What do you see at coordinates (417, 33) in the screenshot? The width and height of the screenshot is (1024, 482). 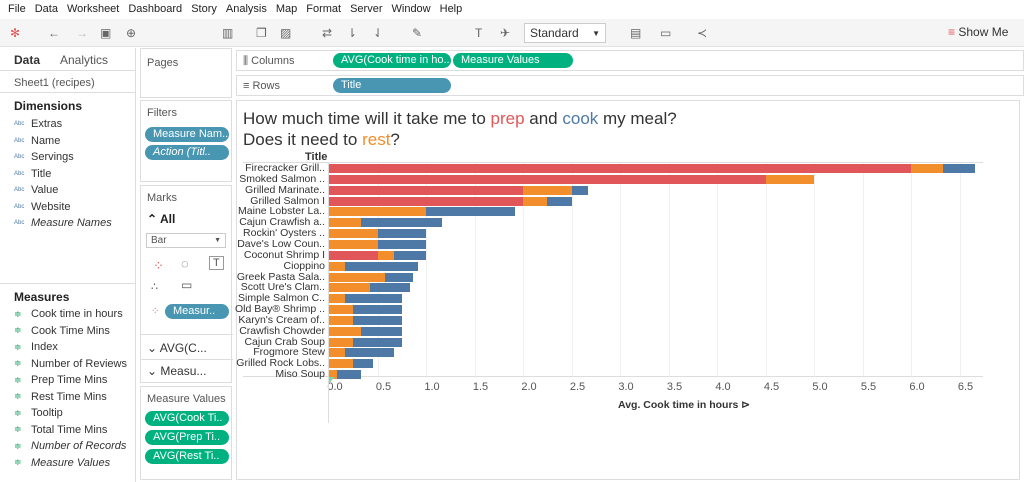 I see `highlight-icon: ✎` at bounding box center [417, 33].